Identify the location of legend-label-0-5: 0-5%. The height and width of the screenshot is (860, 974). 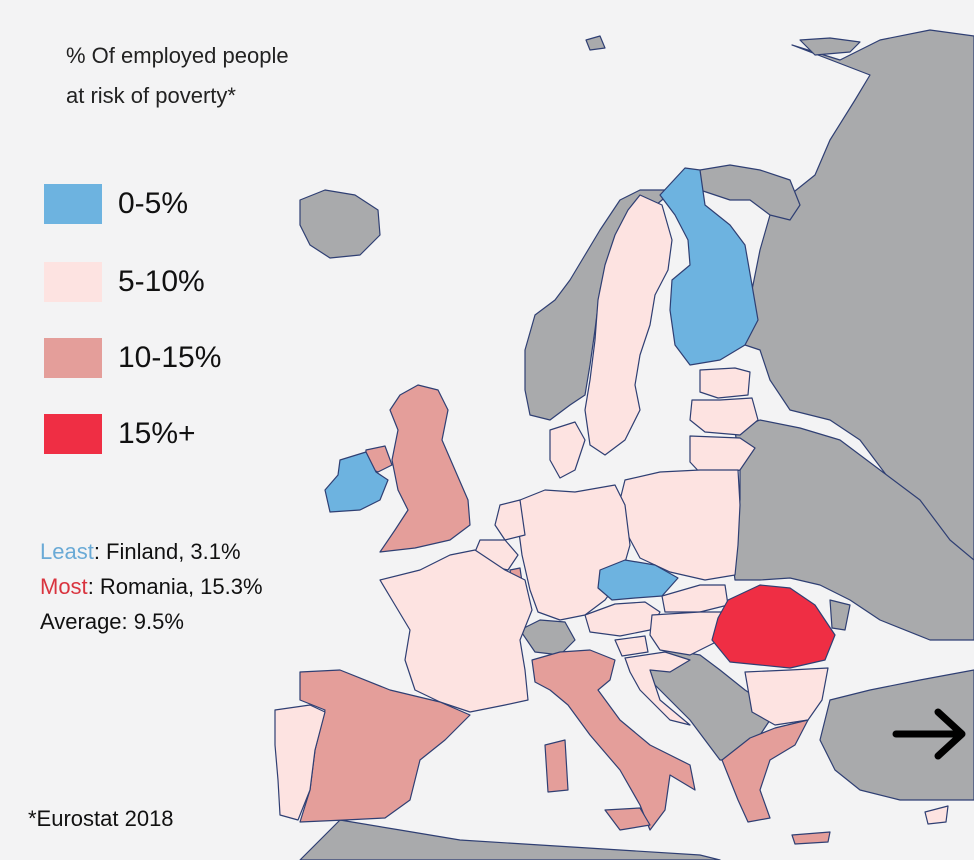
(153, 203).